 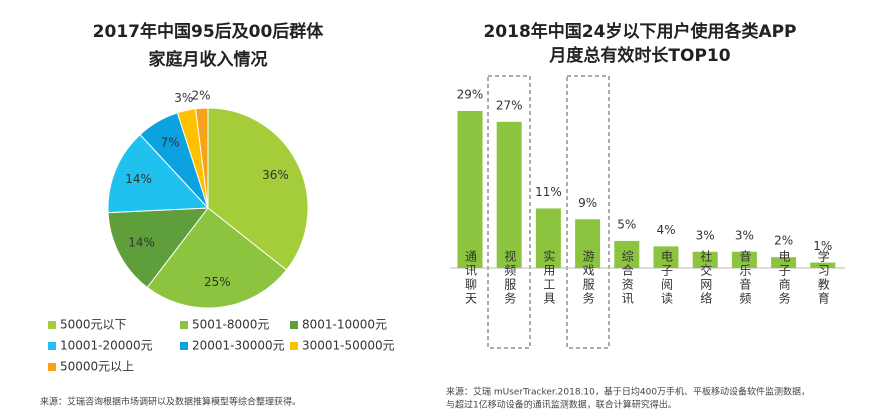 What do you see at coordinates (106, 346) in the screenshot?
I see `legend-label: 10001-20000元` at bounding box center [106, 346].